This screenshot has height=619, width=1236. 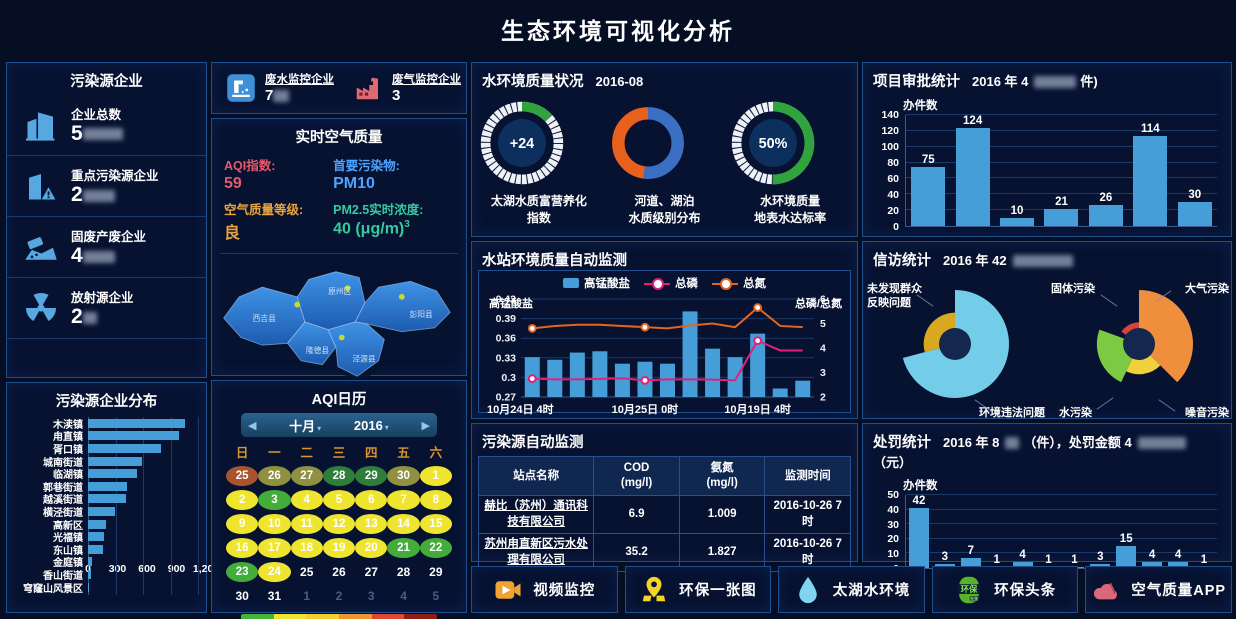 I want to click on monitor-stat-link: 废水监控企业, so click(x=299, y=80).